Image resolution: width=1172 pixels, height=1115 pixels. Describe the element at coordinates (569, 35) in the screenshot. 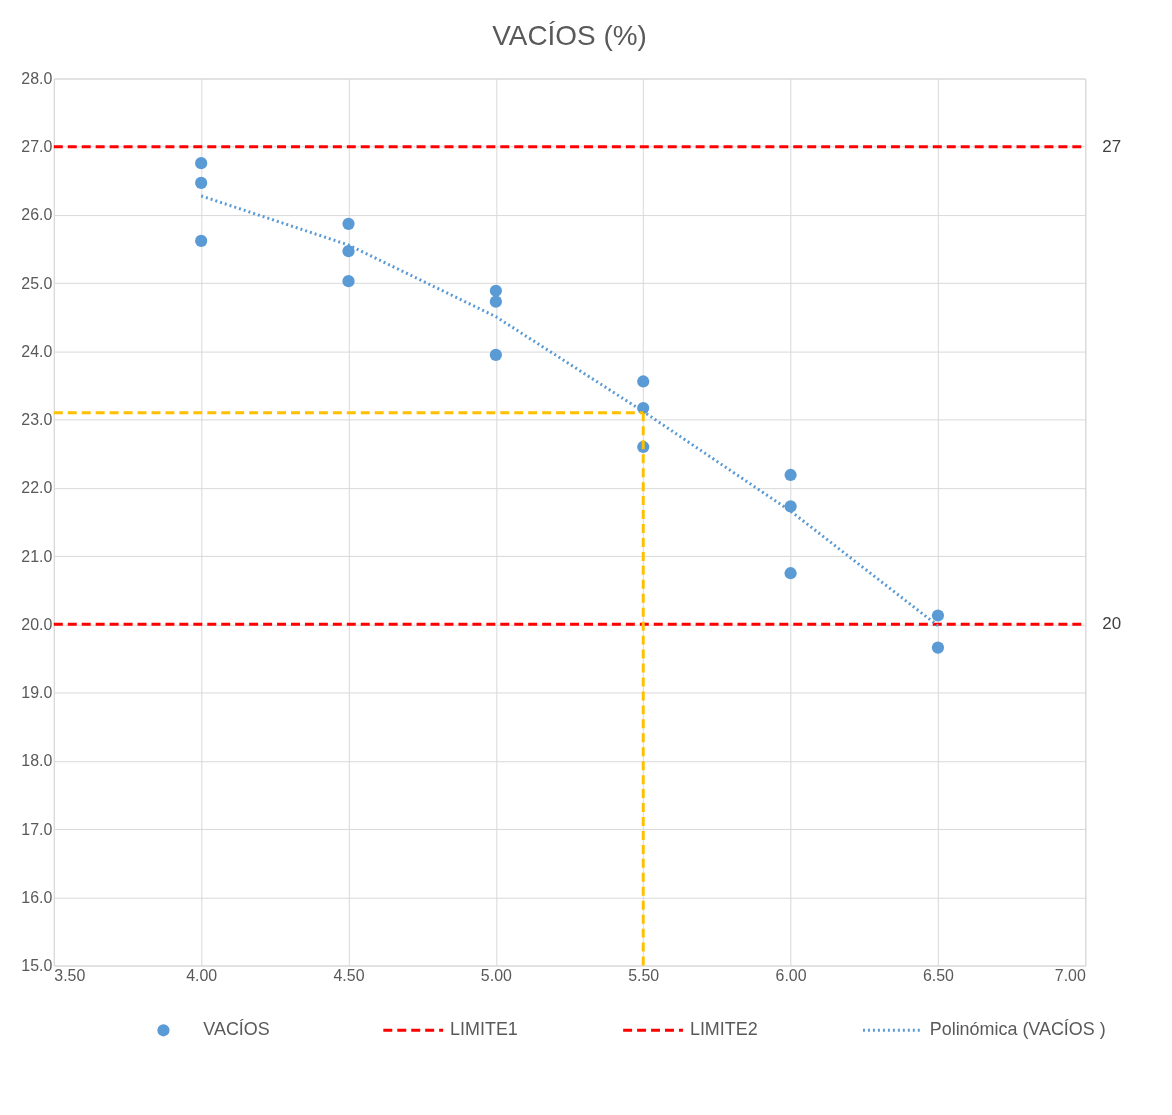

I see `chart-title: VACÍOS (%)` at that location.